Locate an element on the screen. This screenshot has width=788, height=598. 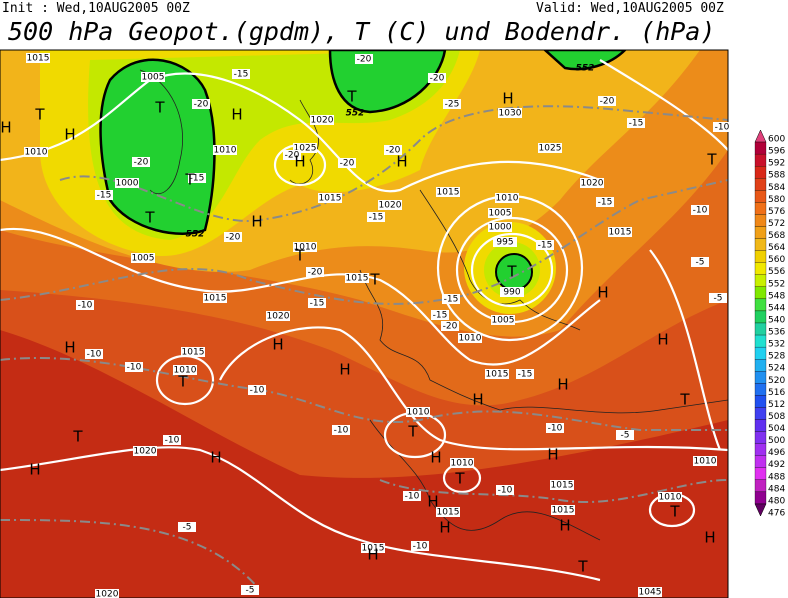
colorbar-label: 476 is located at coordinates (776, 513).